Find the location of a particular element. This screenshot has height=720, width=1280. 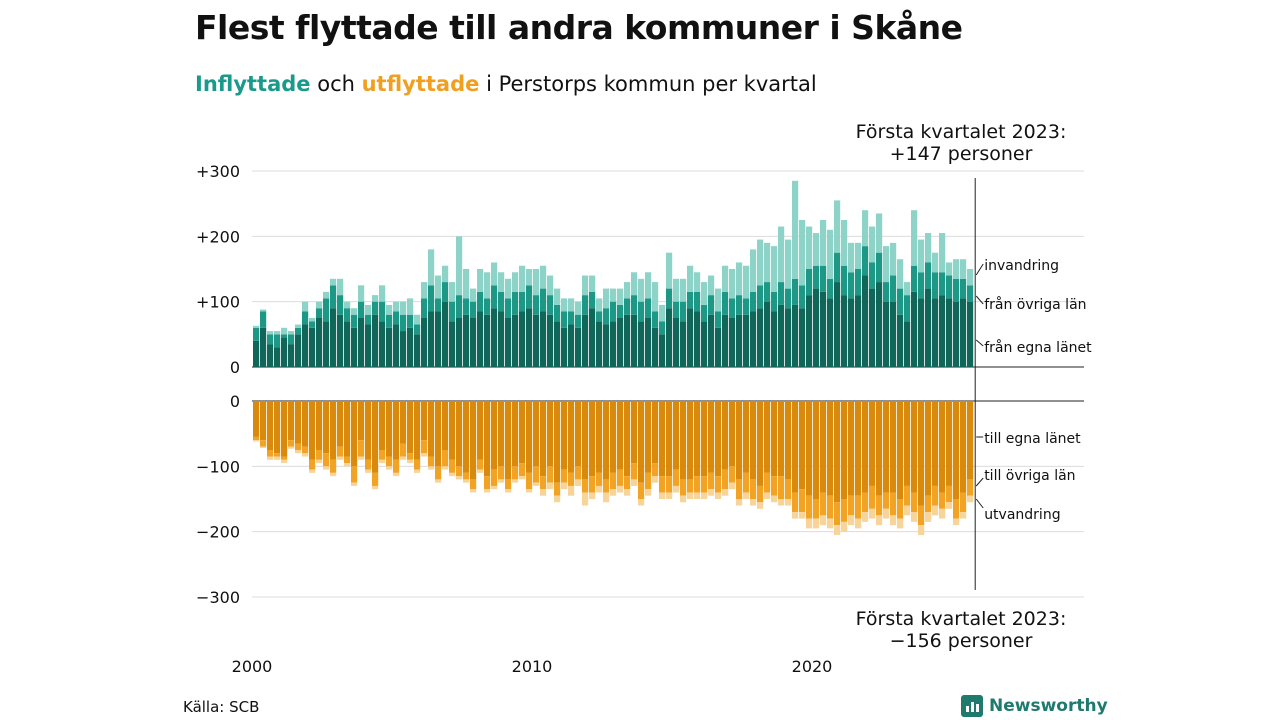

legend-label-top: från egna länet is located at coordinates (1038, 347).